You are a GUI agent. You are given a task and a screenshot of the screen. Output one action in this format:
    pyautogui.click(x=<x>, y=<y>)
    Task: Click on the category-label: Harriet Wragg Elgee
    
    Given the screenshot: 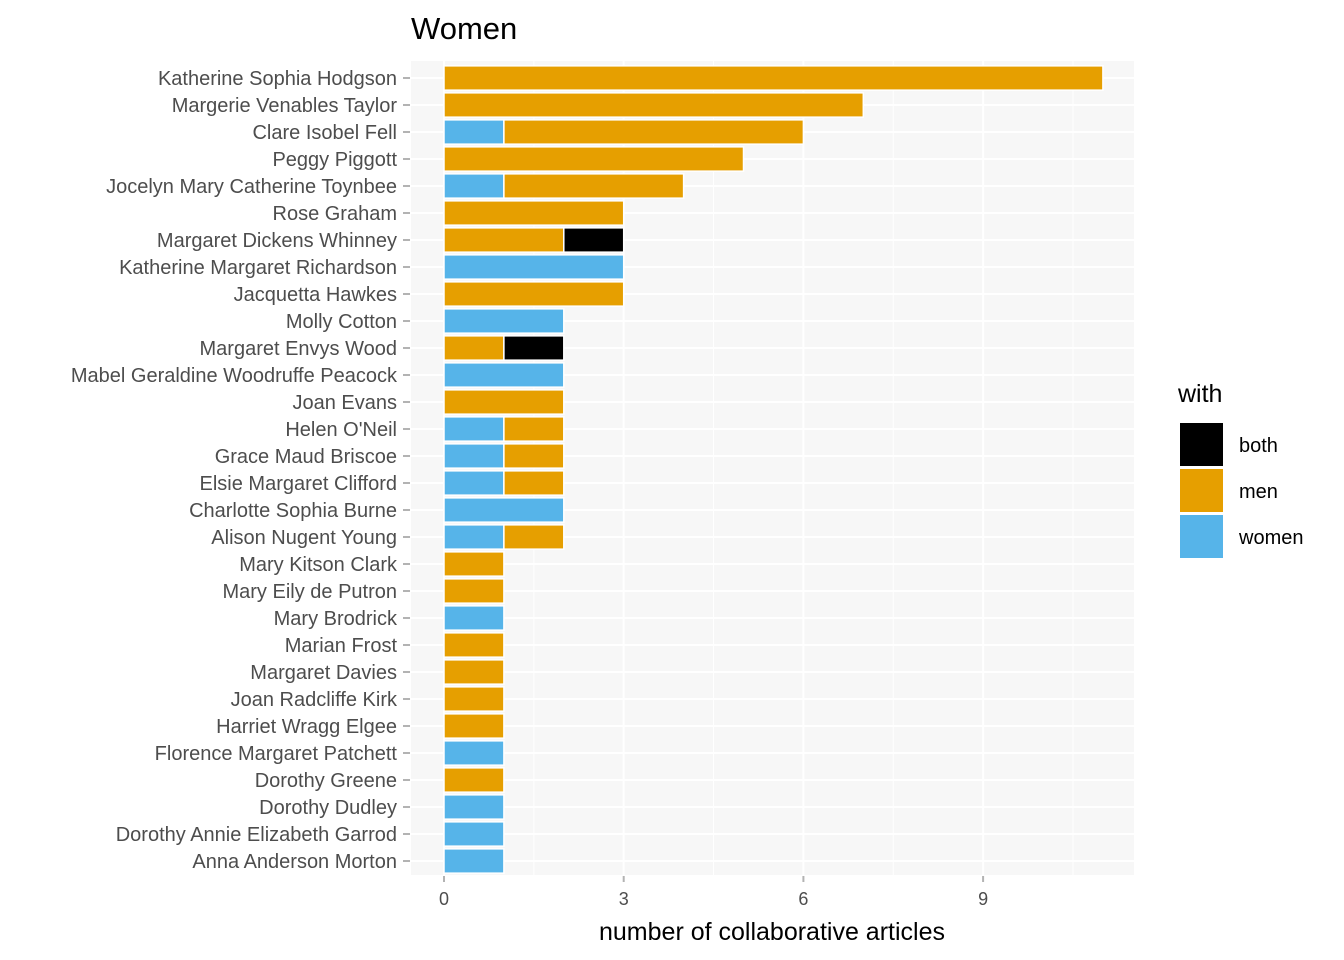 What is the action you would take?
    pyautogui.click(x=306, y=727)
    